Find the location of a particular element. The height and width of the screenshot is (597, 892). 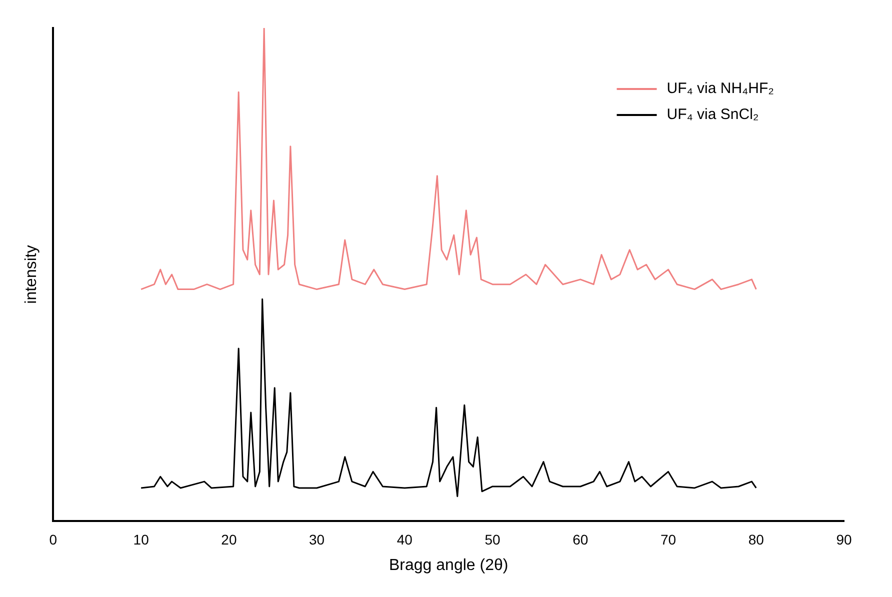

x-tick-label: 70 is located at coordinates (668, 539).